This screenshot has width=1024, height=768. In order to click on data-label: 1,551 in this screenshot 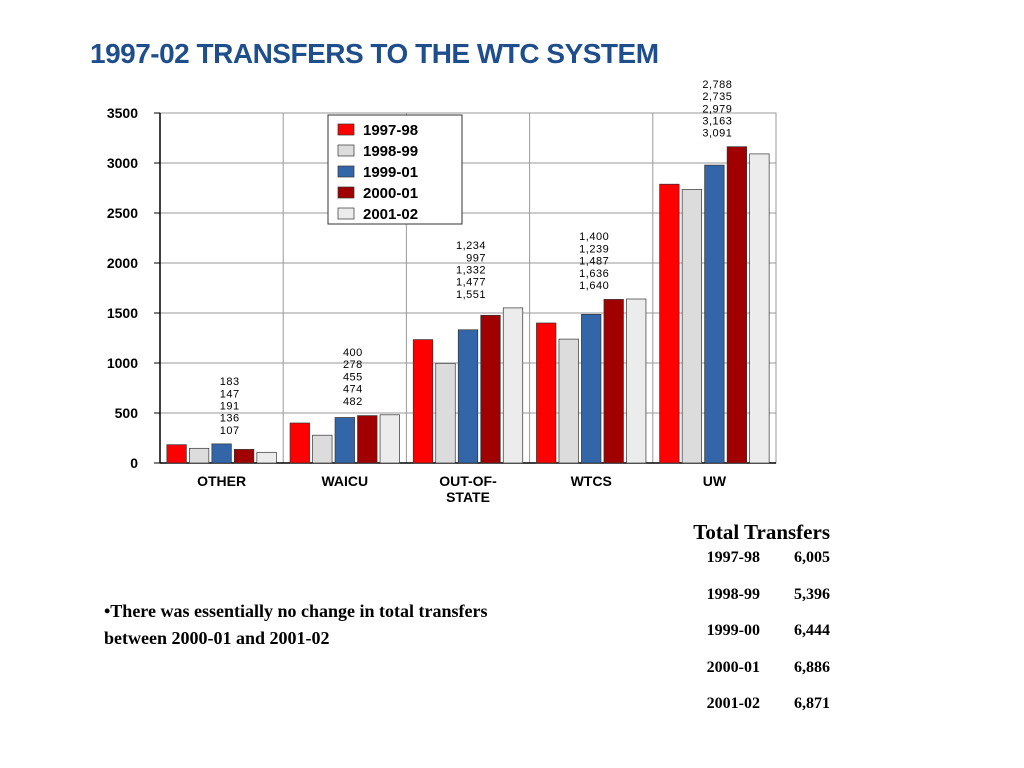, I will do `click(471, 295)`.